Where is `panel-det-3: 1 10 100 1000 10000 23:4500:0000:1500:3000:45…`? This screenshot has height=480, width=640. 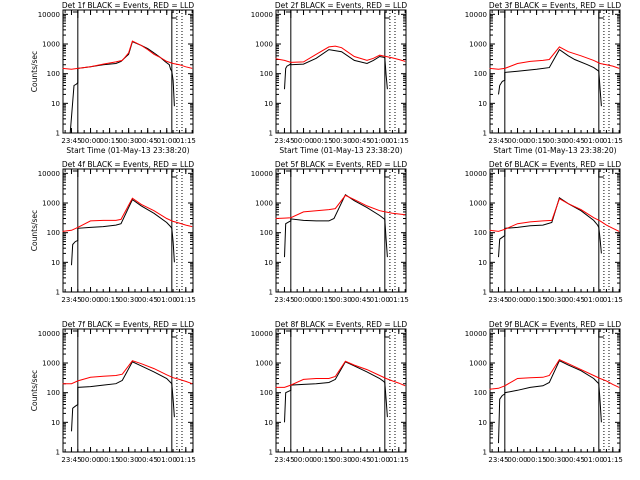 panel-det-3: 1 10 100 1000 10000 23:4500:0000:1500:3000:45… is located at coordinates (544, 78).